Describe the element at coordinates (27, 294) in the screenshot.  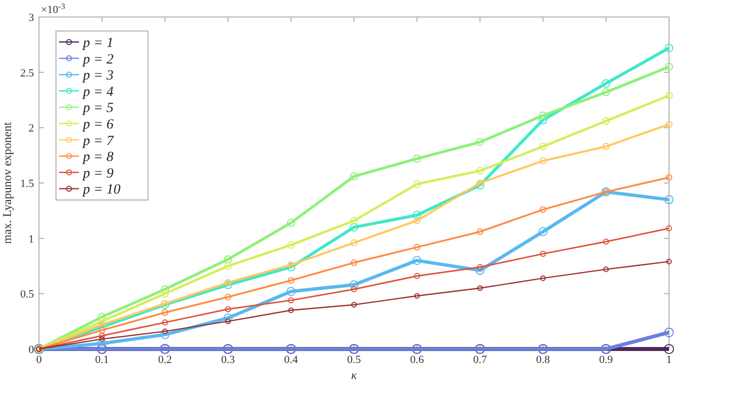
I see `y-tick-label: 0.5` at that location.